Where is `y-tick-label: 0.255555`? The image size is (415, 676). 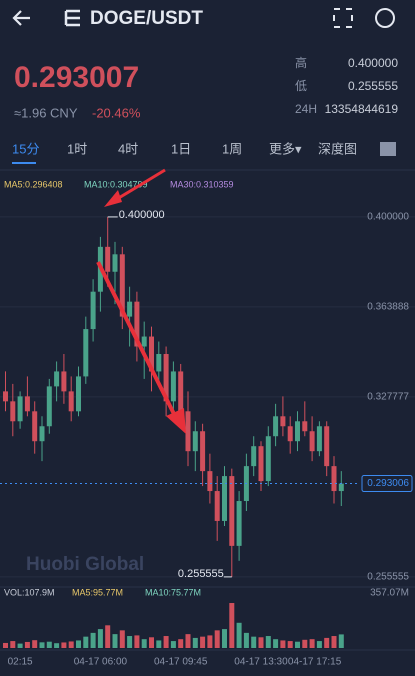 y-tick-label: 0.255555 is located at coordinates (388, 577).